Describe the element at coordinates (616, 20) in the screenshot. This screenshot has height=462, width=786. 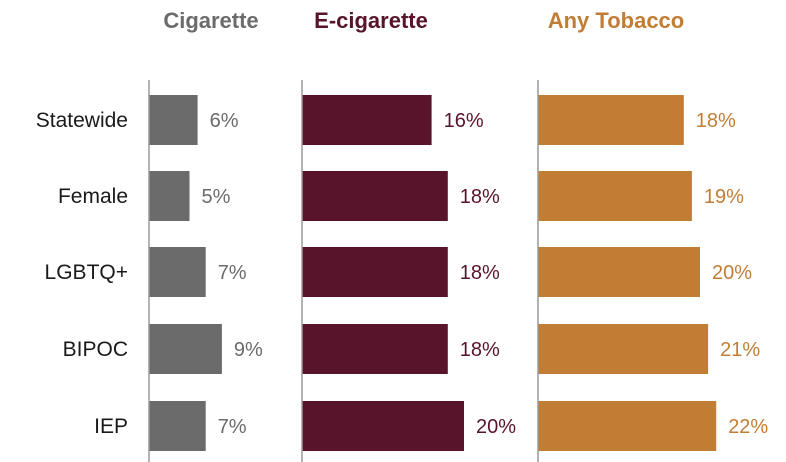
I see `panel-title-any-tobacco: Any Tobacco` at that location.